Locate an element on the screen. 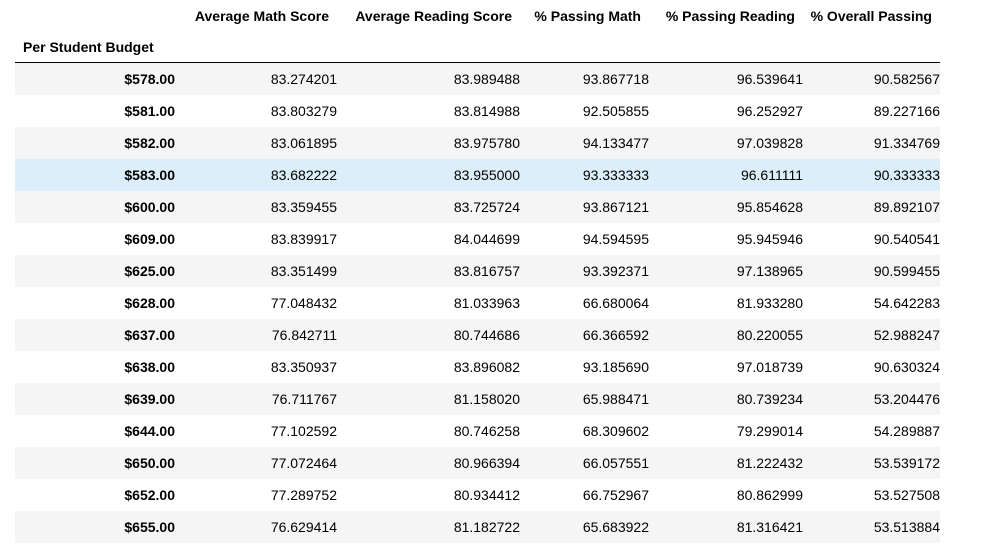  cell-pct-overall-passing: 89.892107 is located at coordinates (906, 206).